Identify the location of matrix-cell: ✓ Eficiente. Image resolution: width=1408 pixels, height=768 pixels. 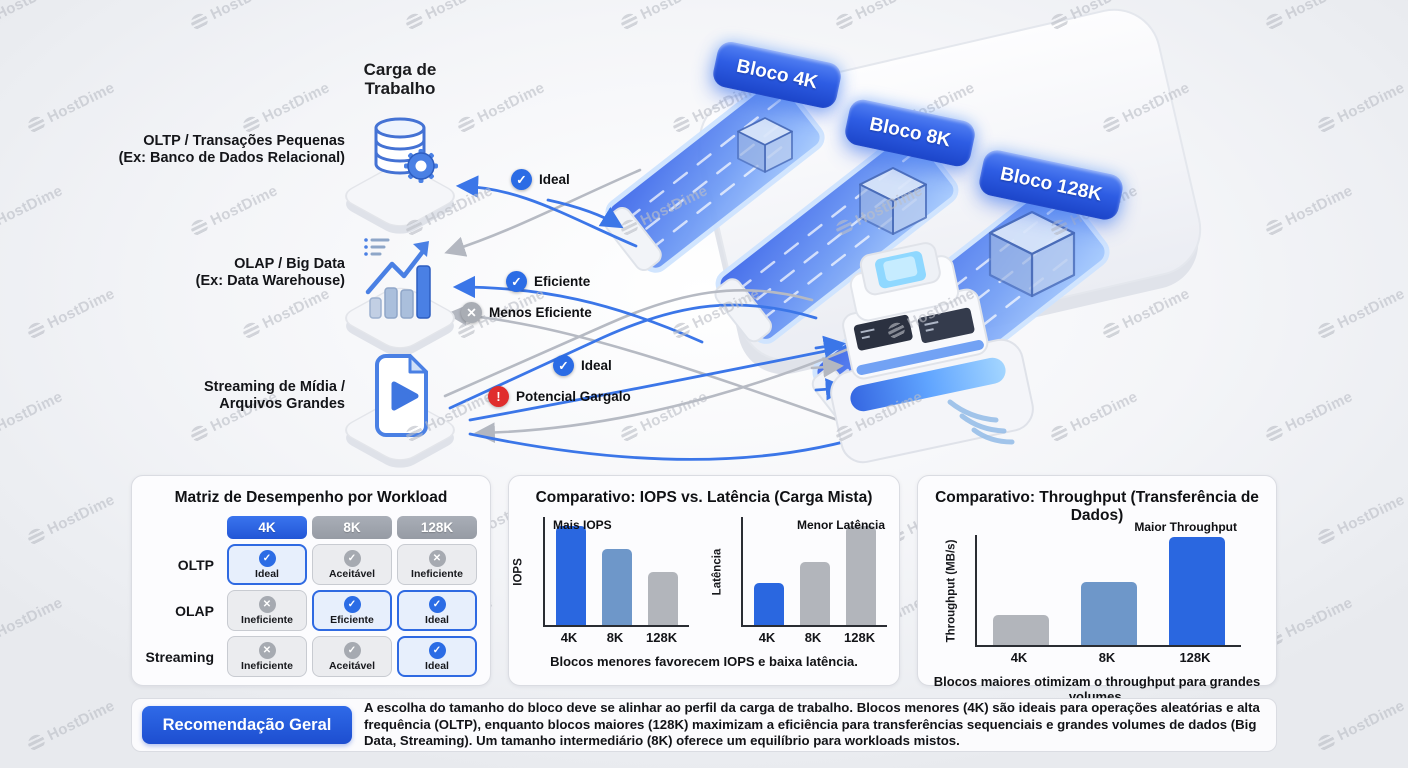
(352, 610).